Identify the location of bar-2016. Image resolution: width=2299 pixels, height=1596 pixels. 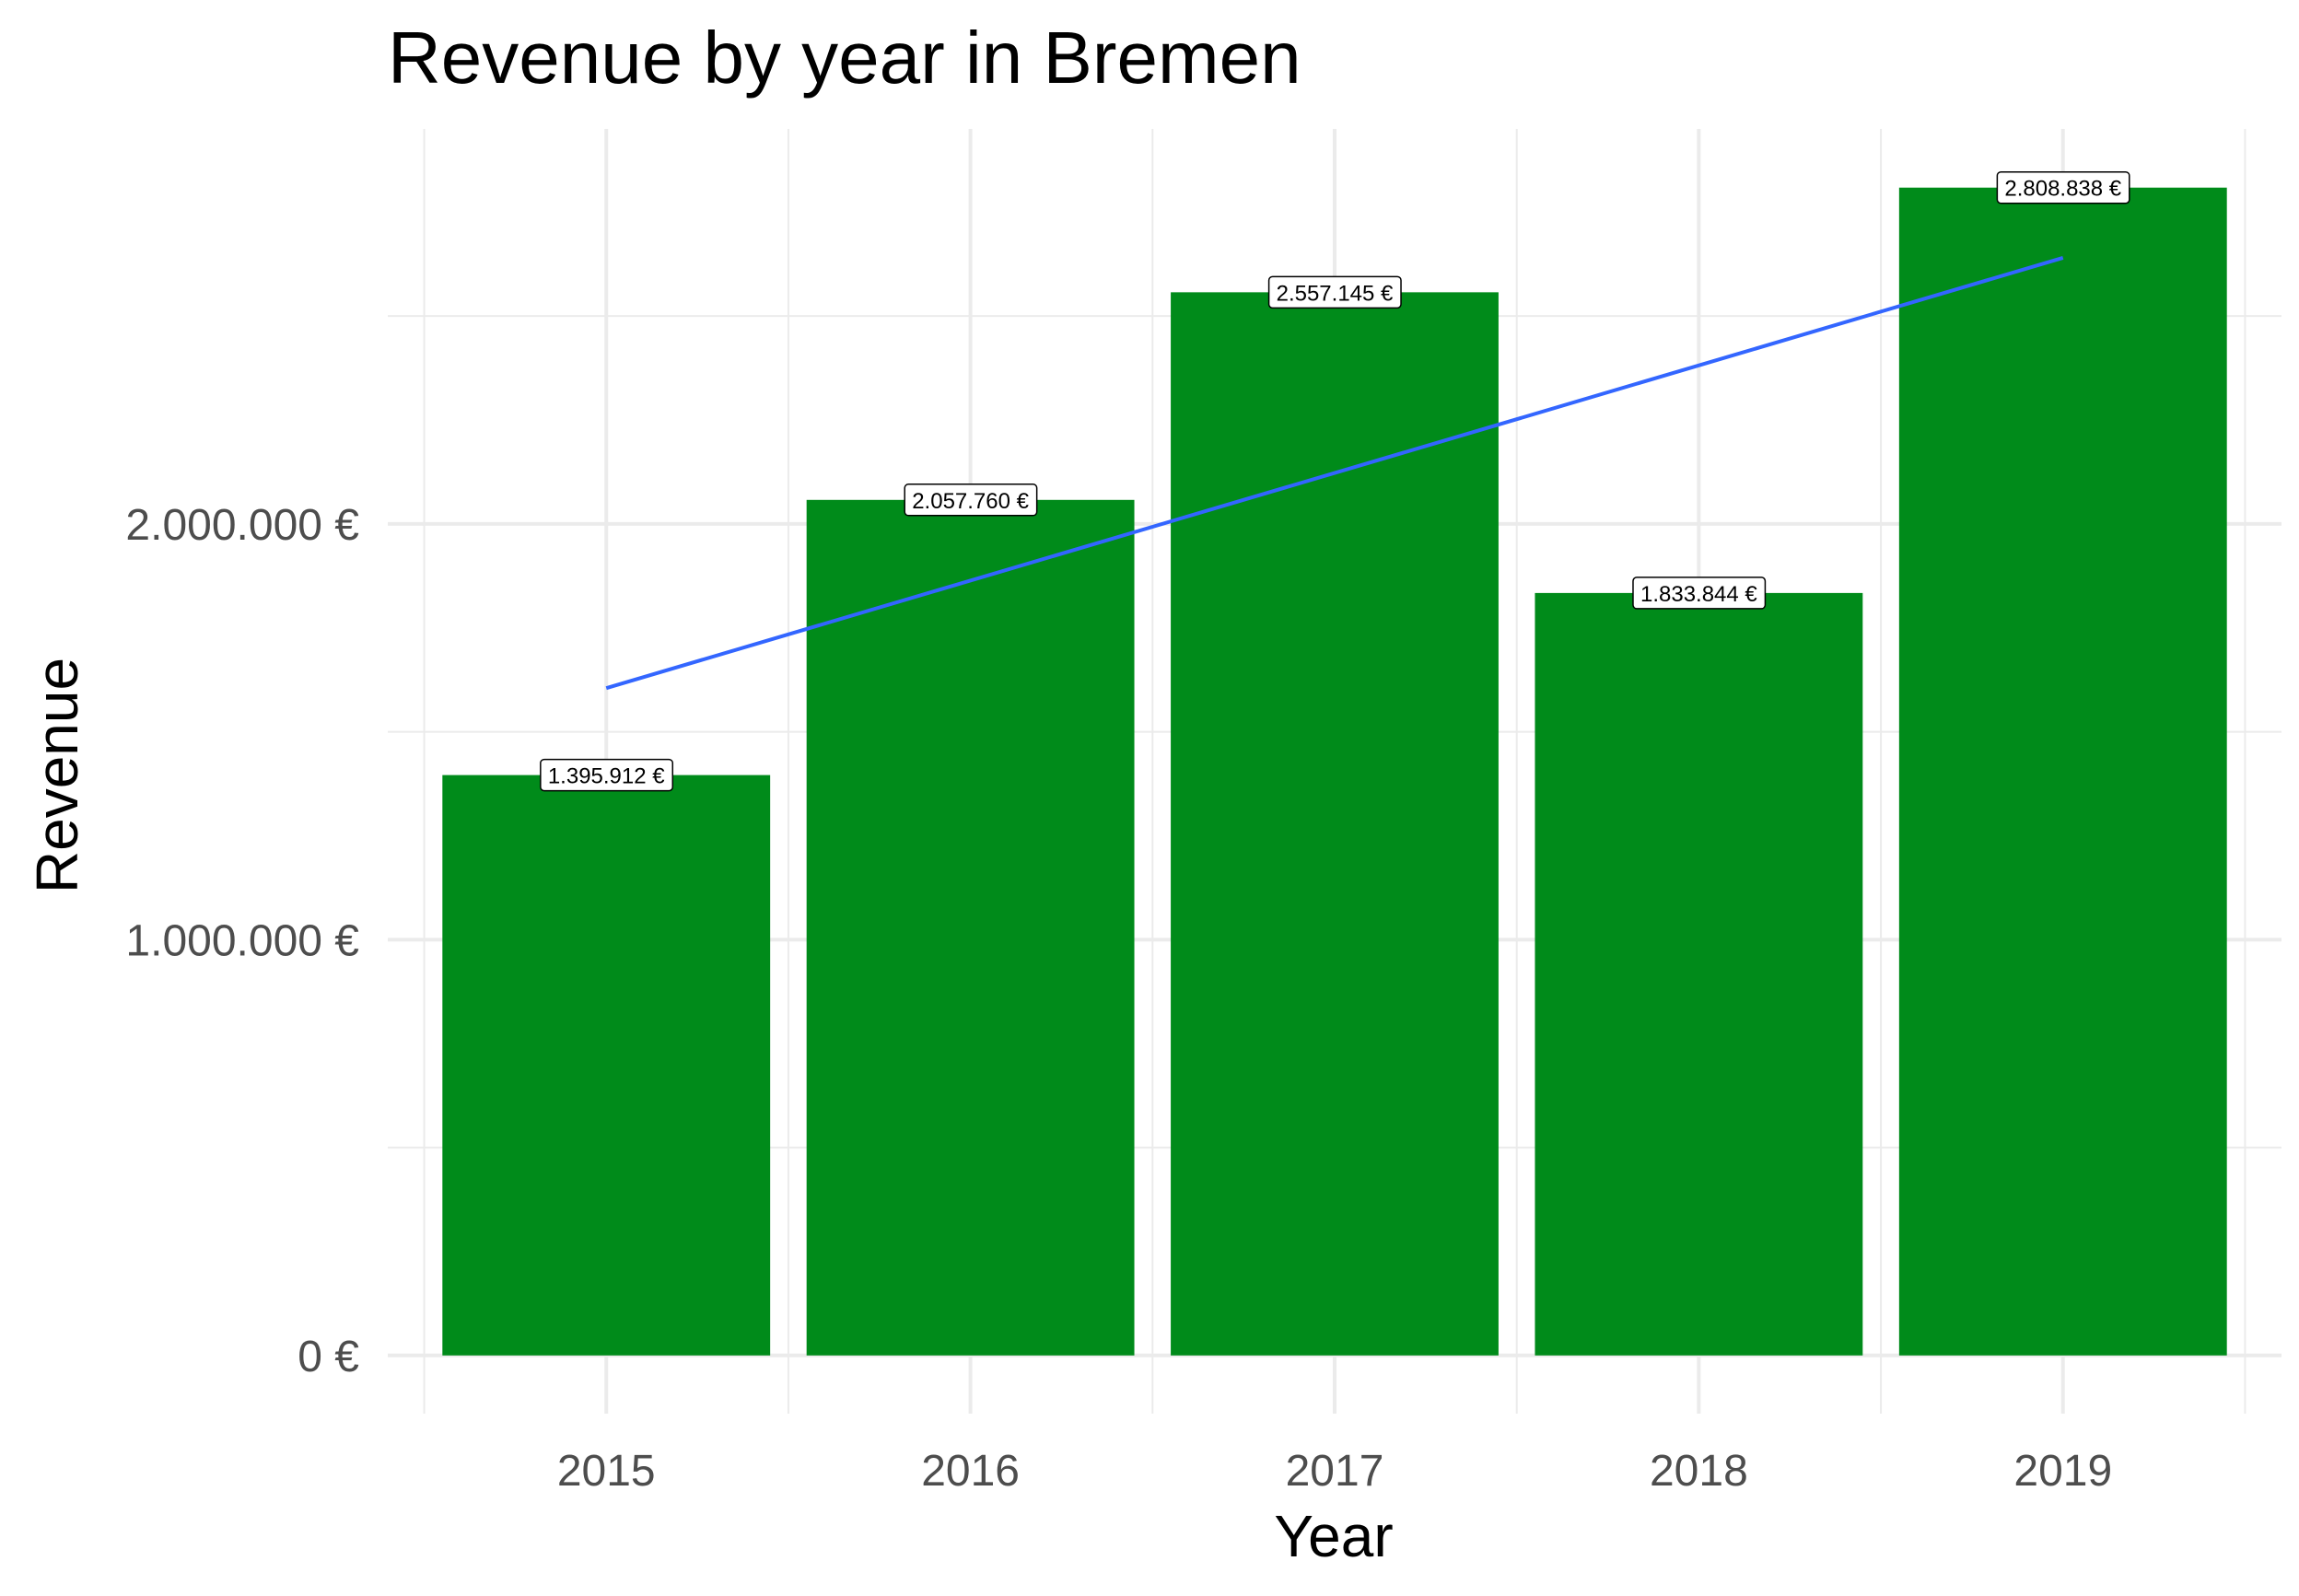
(970, 928).